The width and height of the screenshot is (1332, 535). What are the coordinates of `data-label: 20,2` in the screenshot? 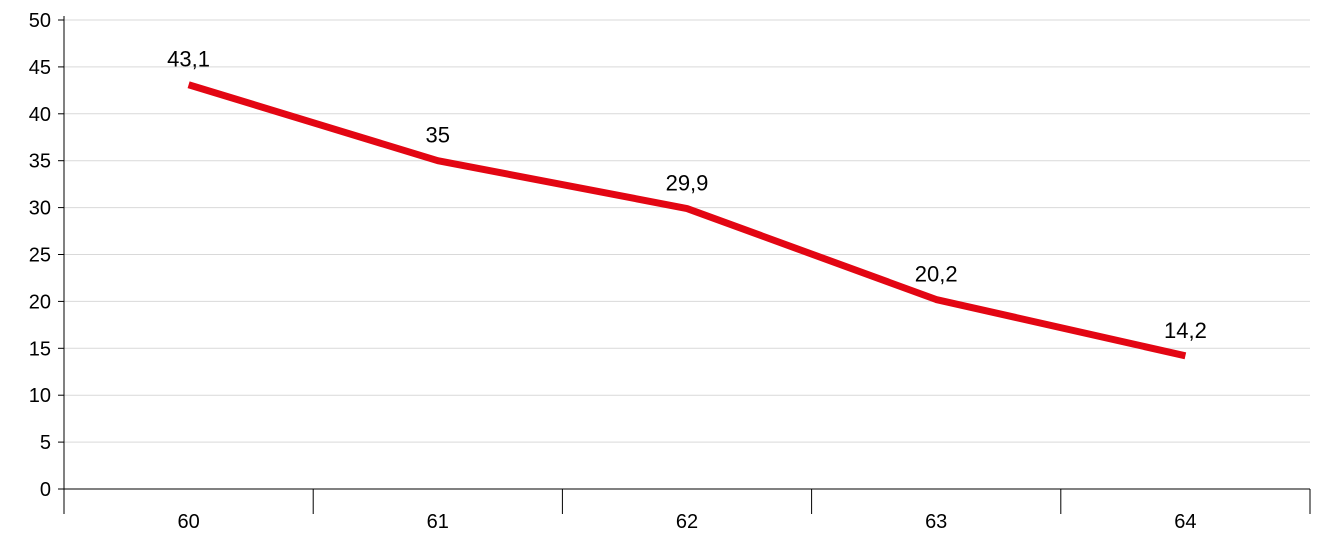 It's located at (936, 274).